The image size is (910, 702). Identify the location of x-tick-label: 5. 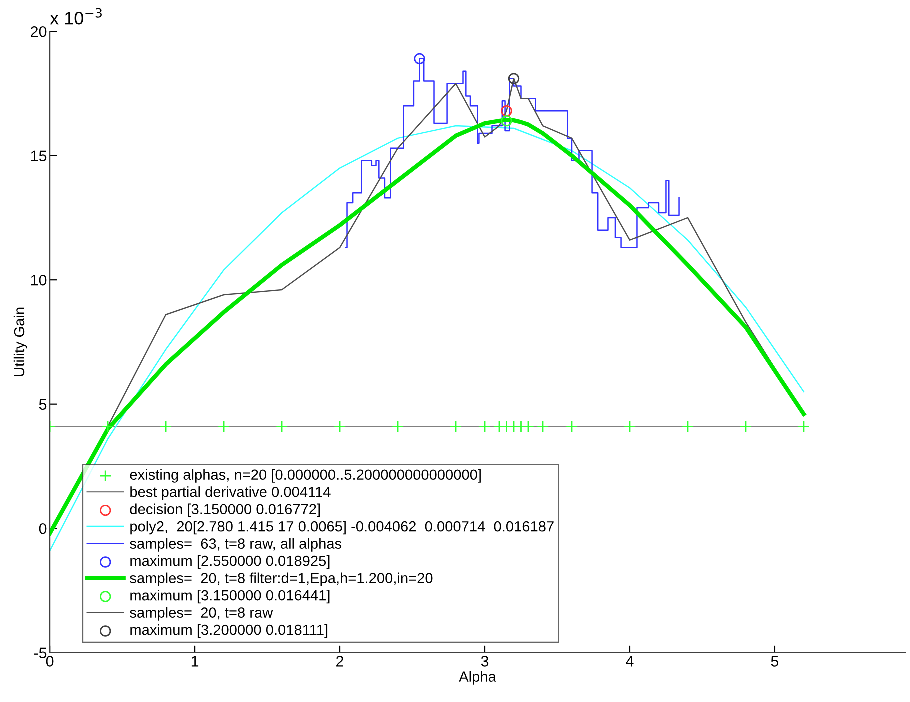
(775, 661).